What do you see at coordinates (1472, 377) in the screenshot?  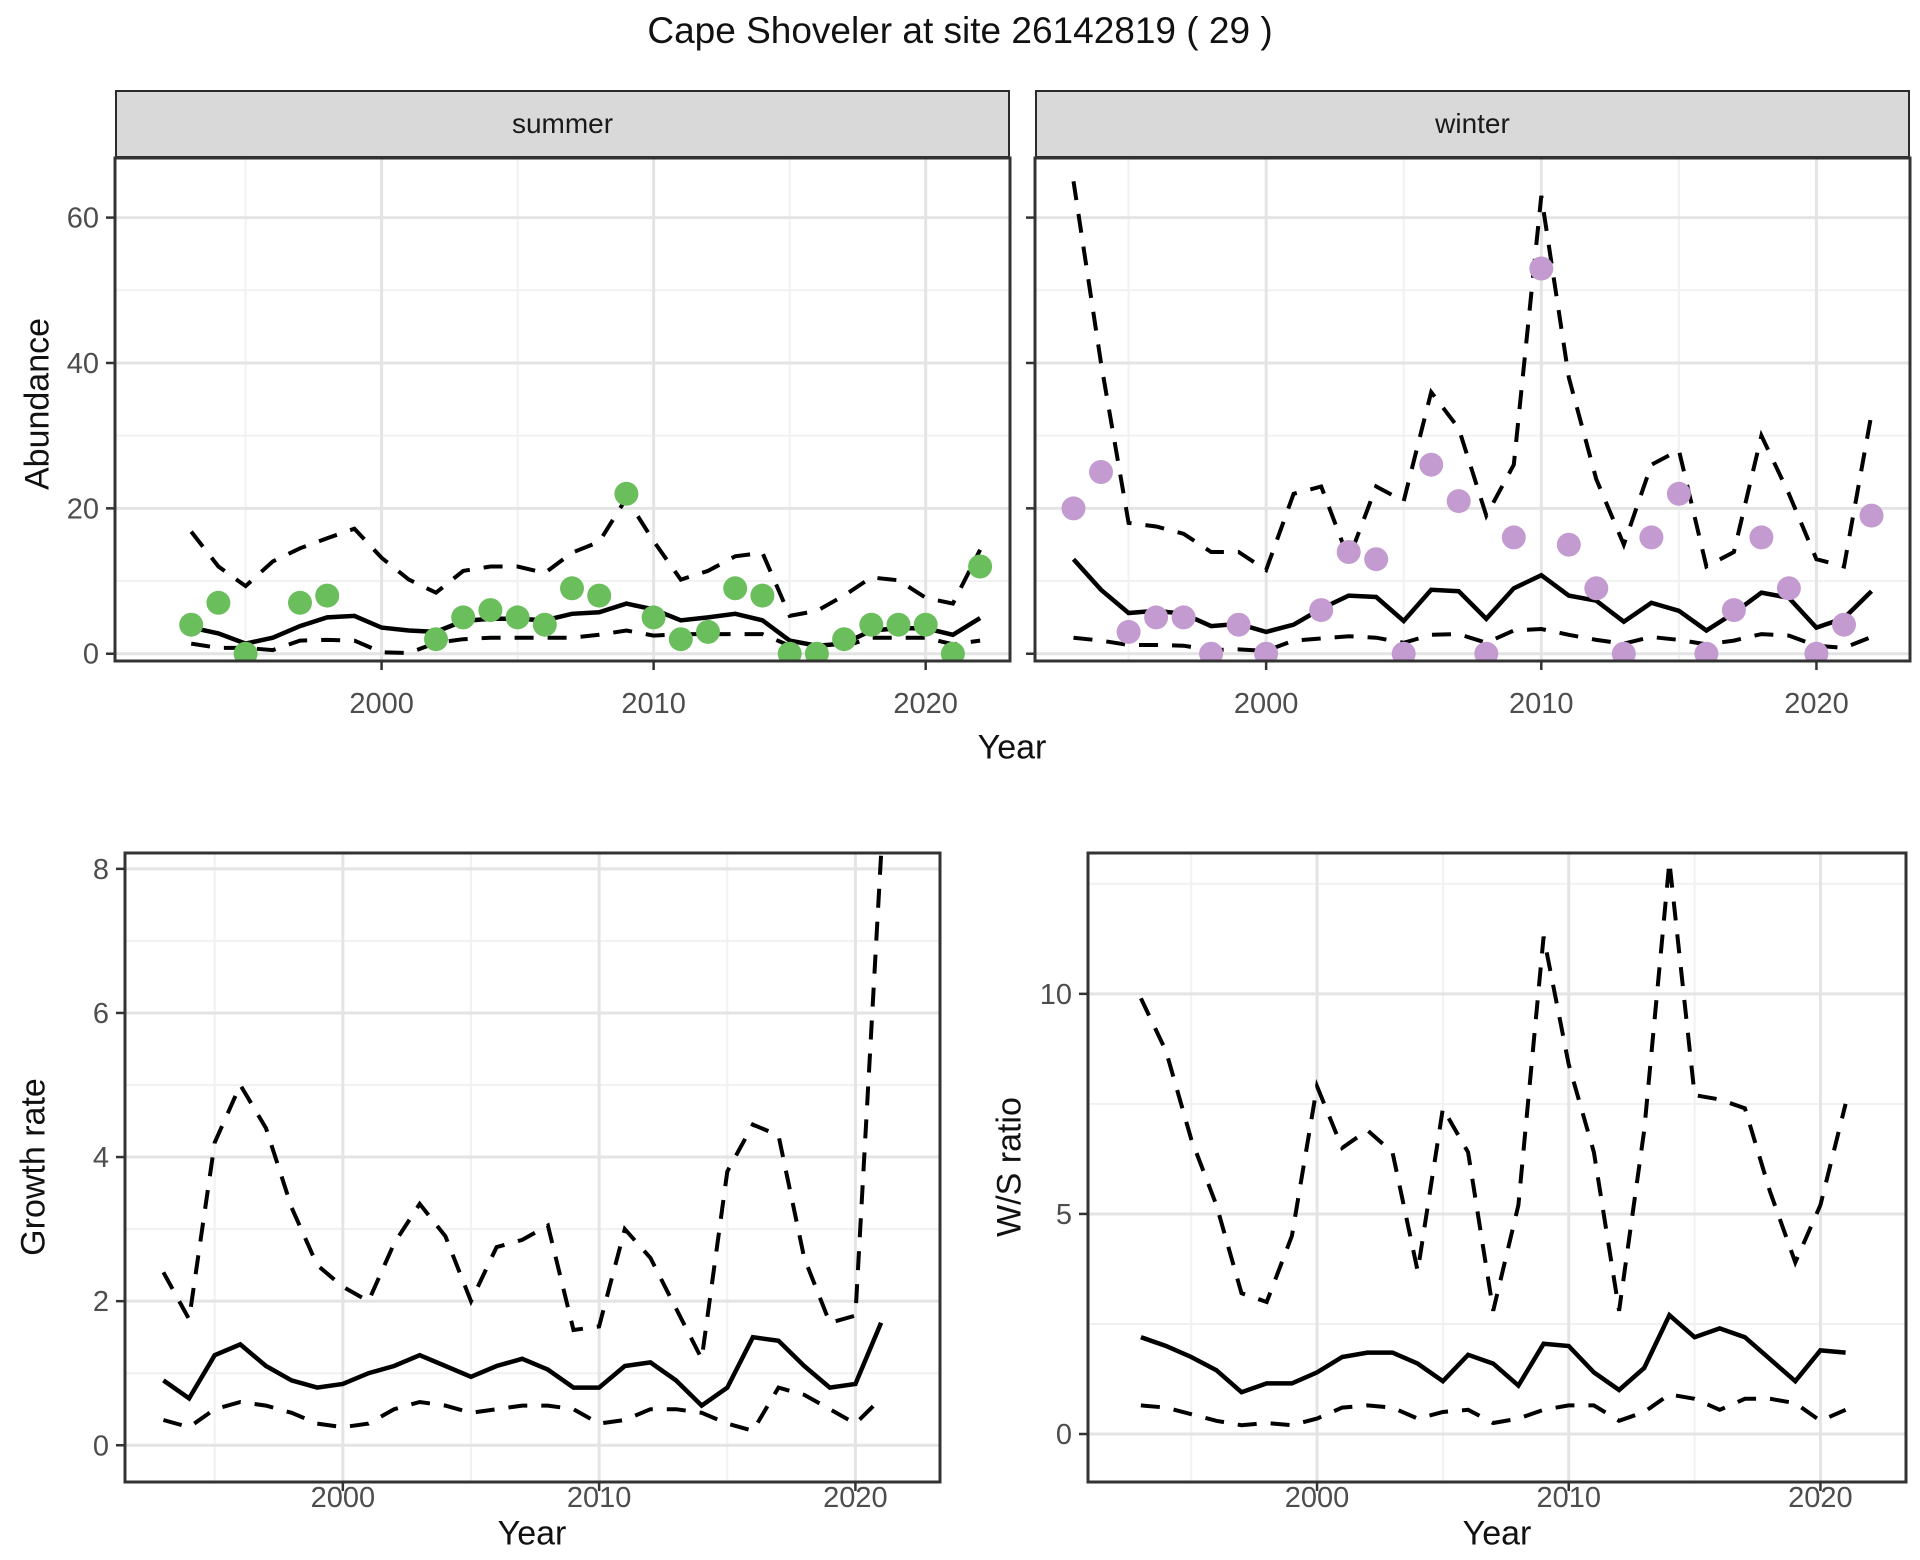 I see `abundance-winter-upper-ci-line` at bounding box center [1472, 377].